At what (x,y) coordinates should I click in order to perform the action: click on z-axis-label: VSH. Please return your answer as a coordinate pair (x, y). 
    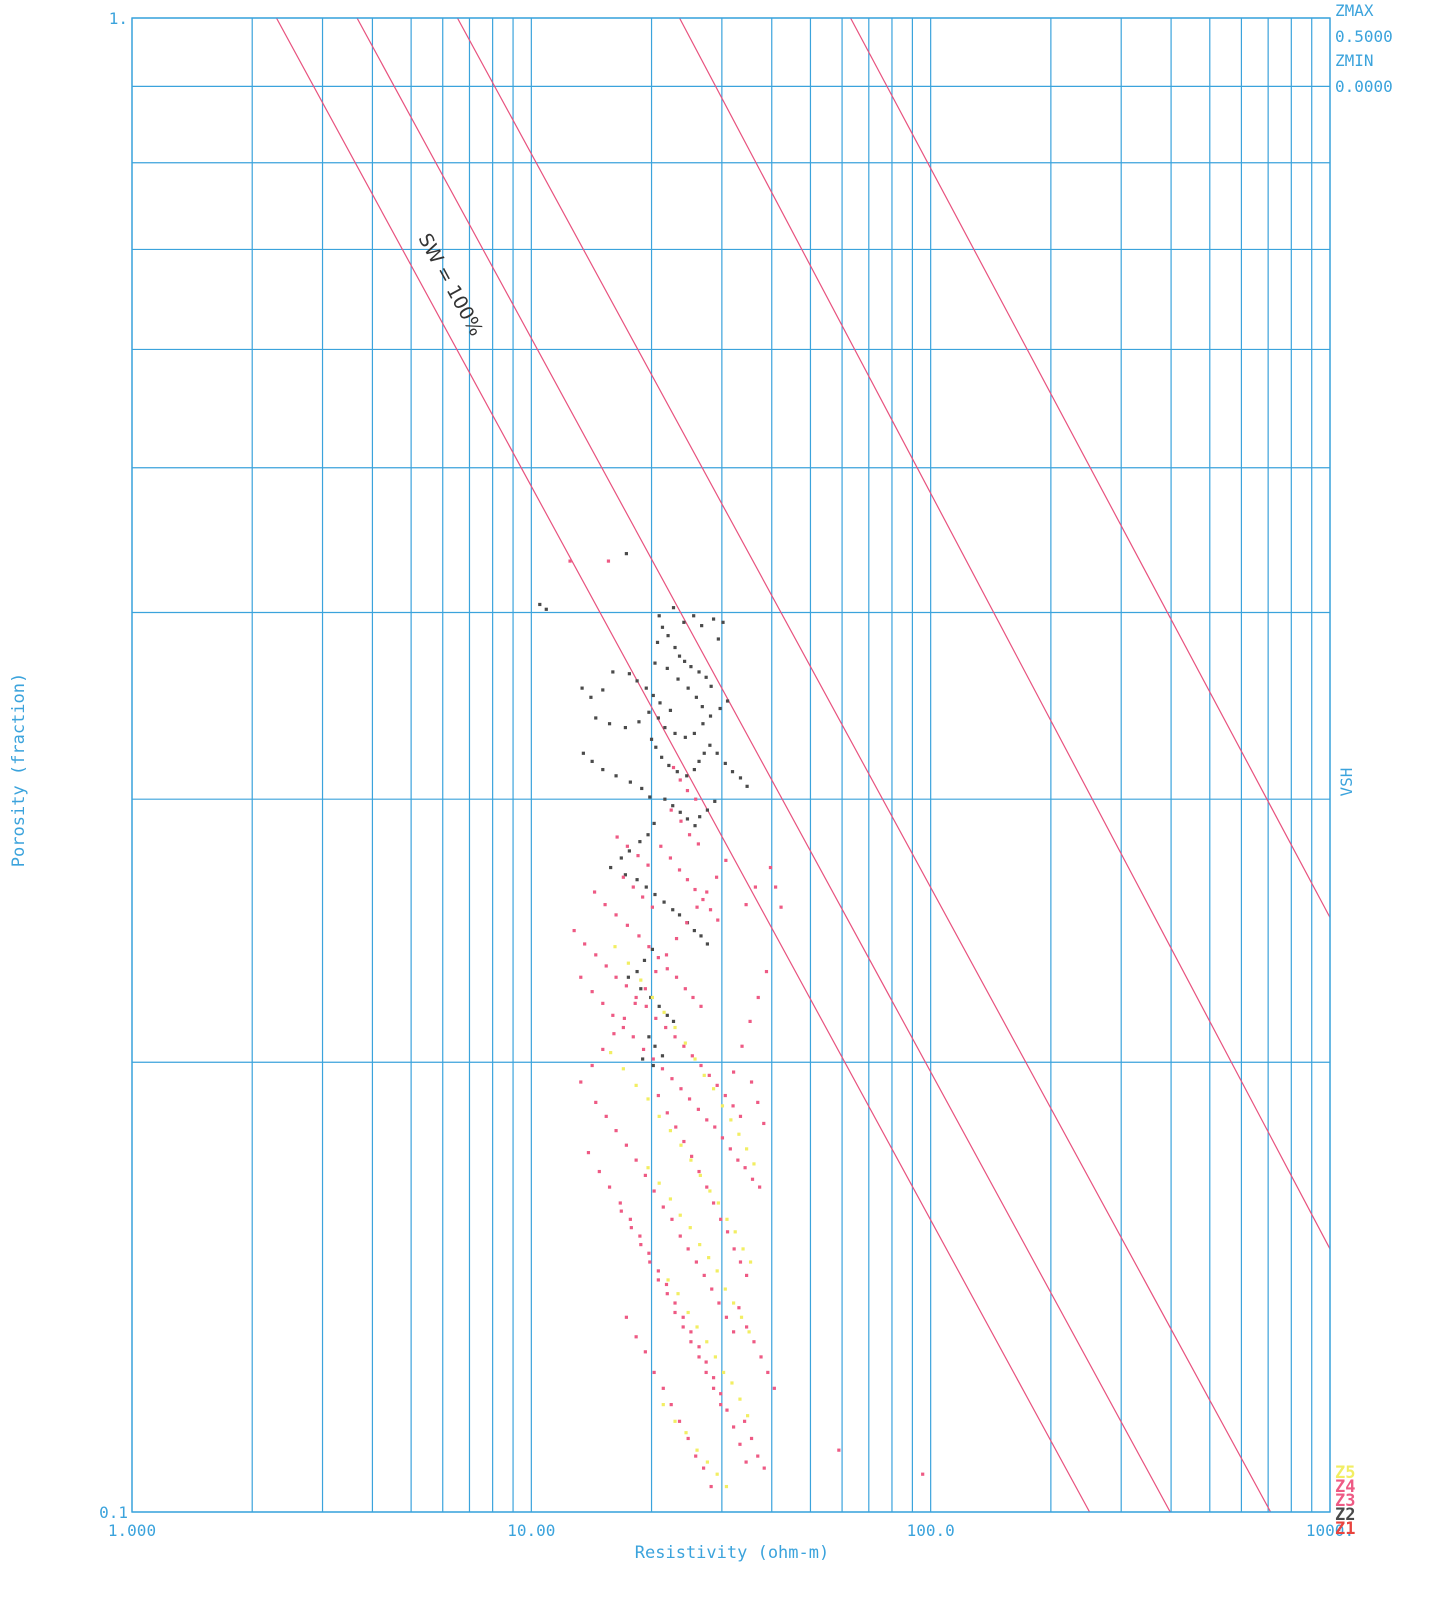
    Looking at the image, I should click on (1346, 782).